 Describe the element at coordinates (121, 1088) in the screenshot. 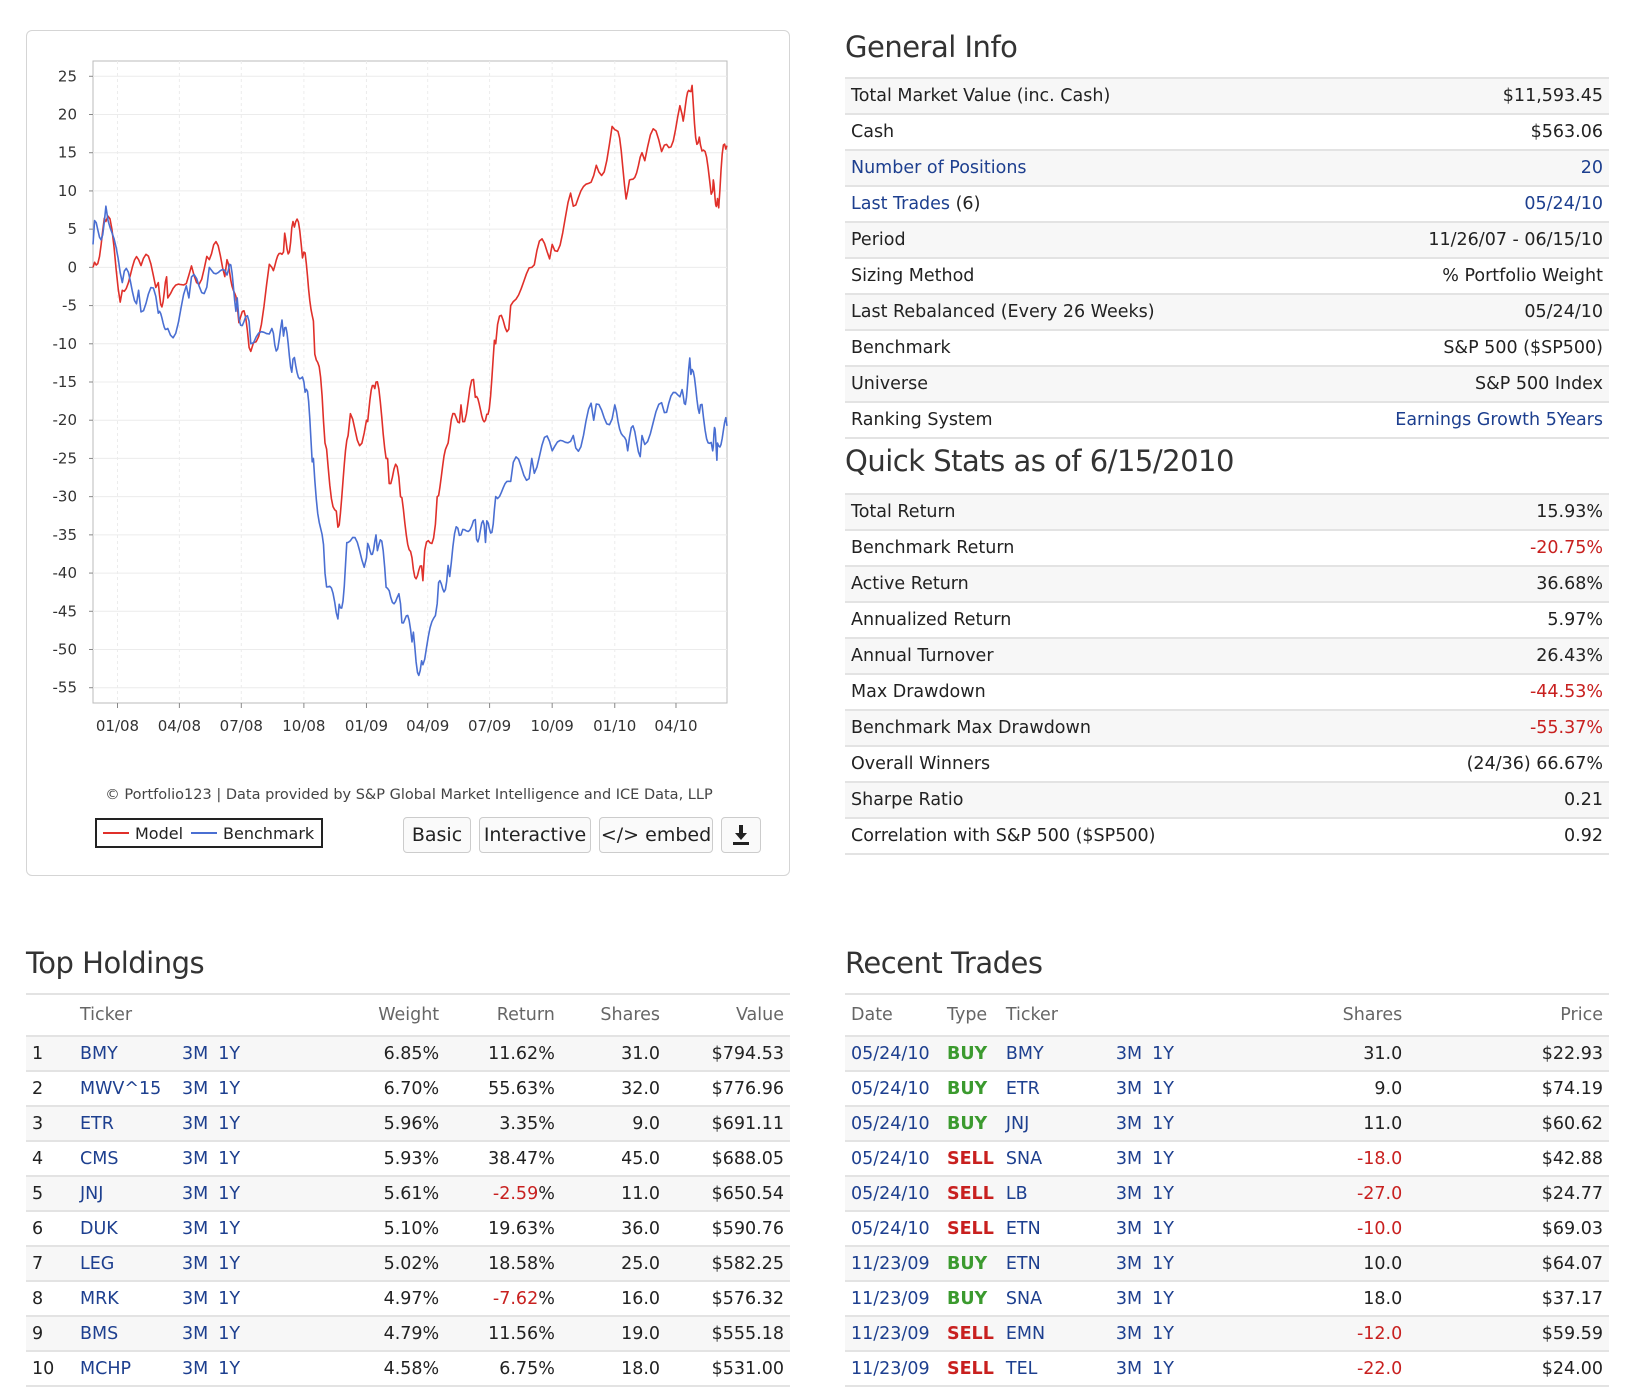

I see `holding-ticker-link: MWV^15` at that location.